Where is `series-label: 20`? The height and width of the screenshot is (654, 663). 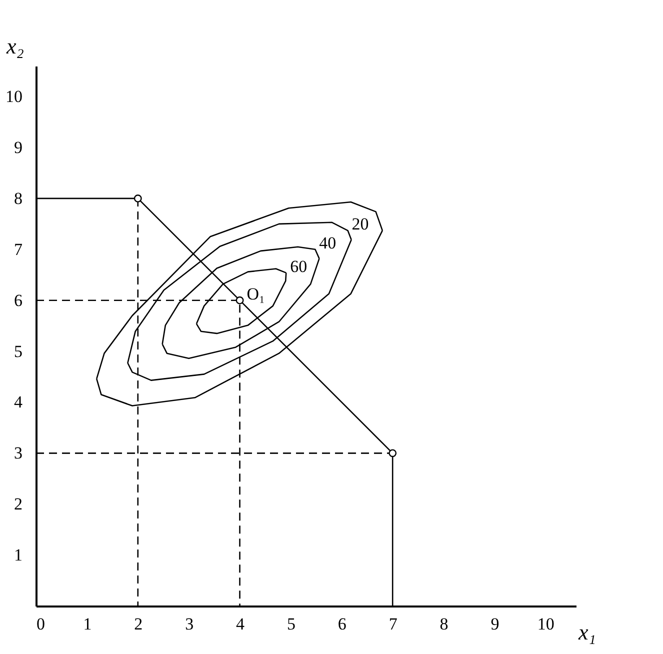
series-label: 20 is located at coordinates (360, 224).